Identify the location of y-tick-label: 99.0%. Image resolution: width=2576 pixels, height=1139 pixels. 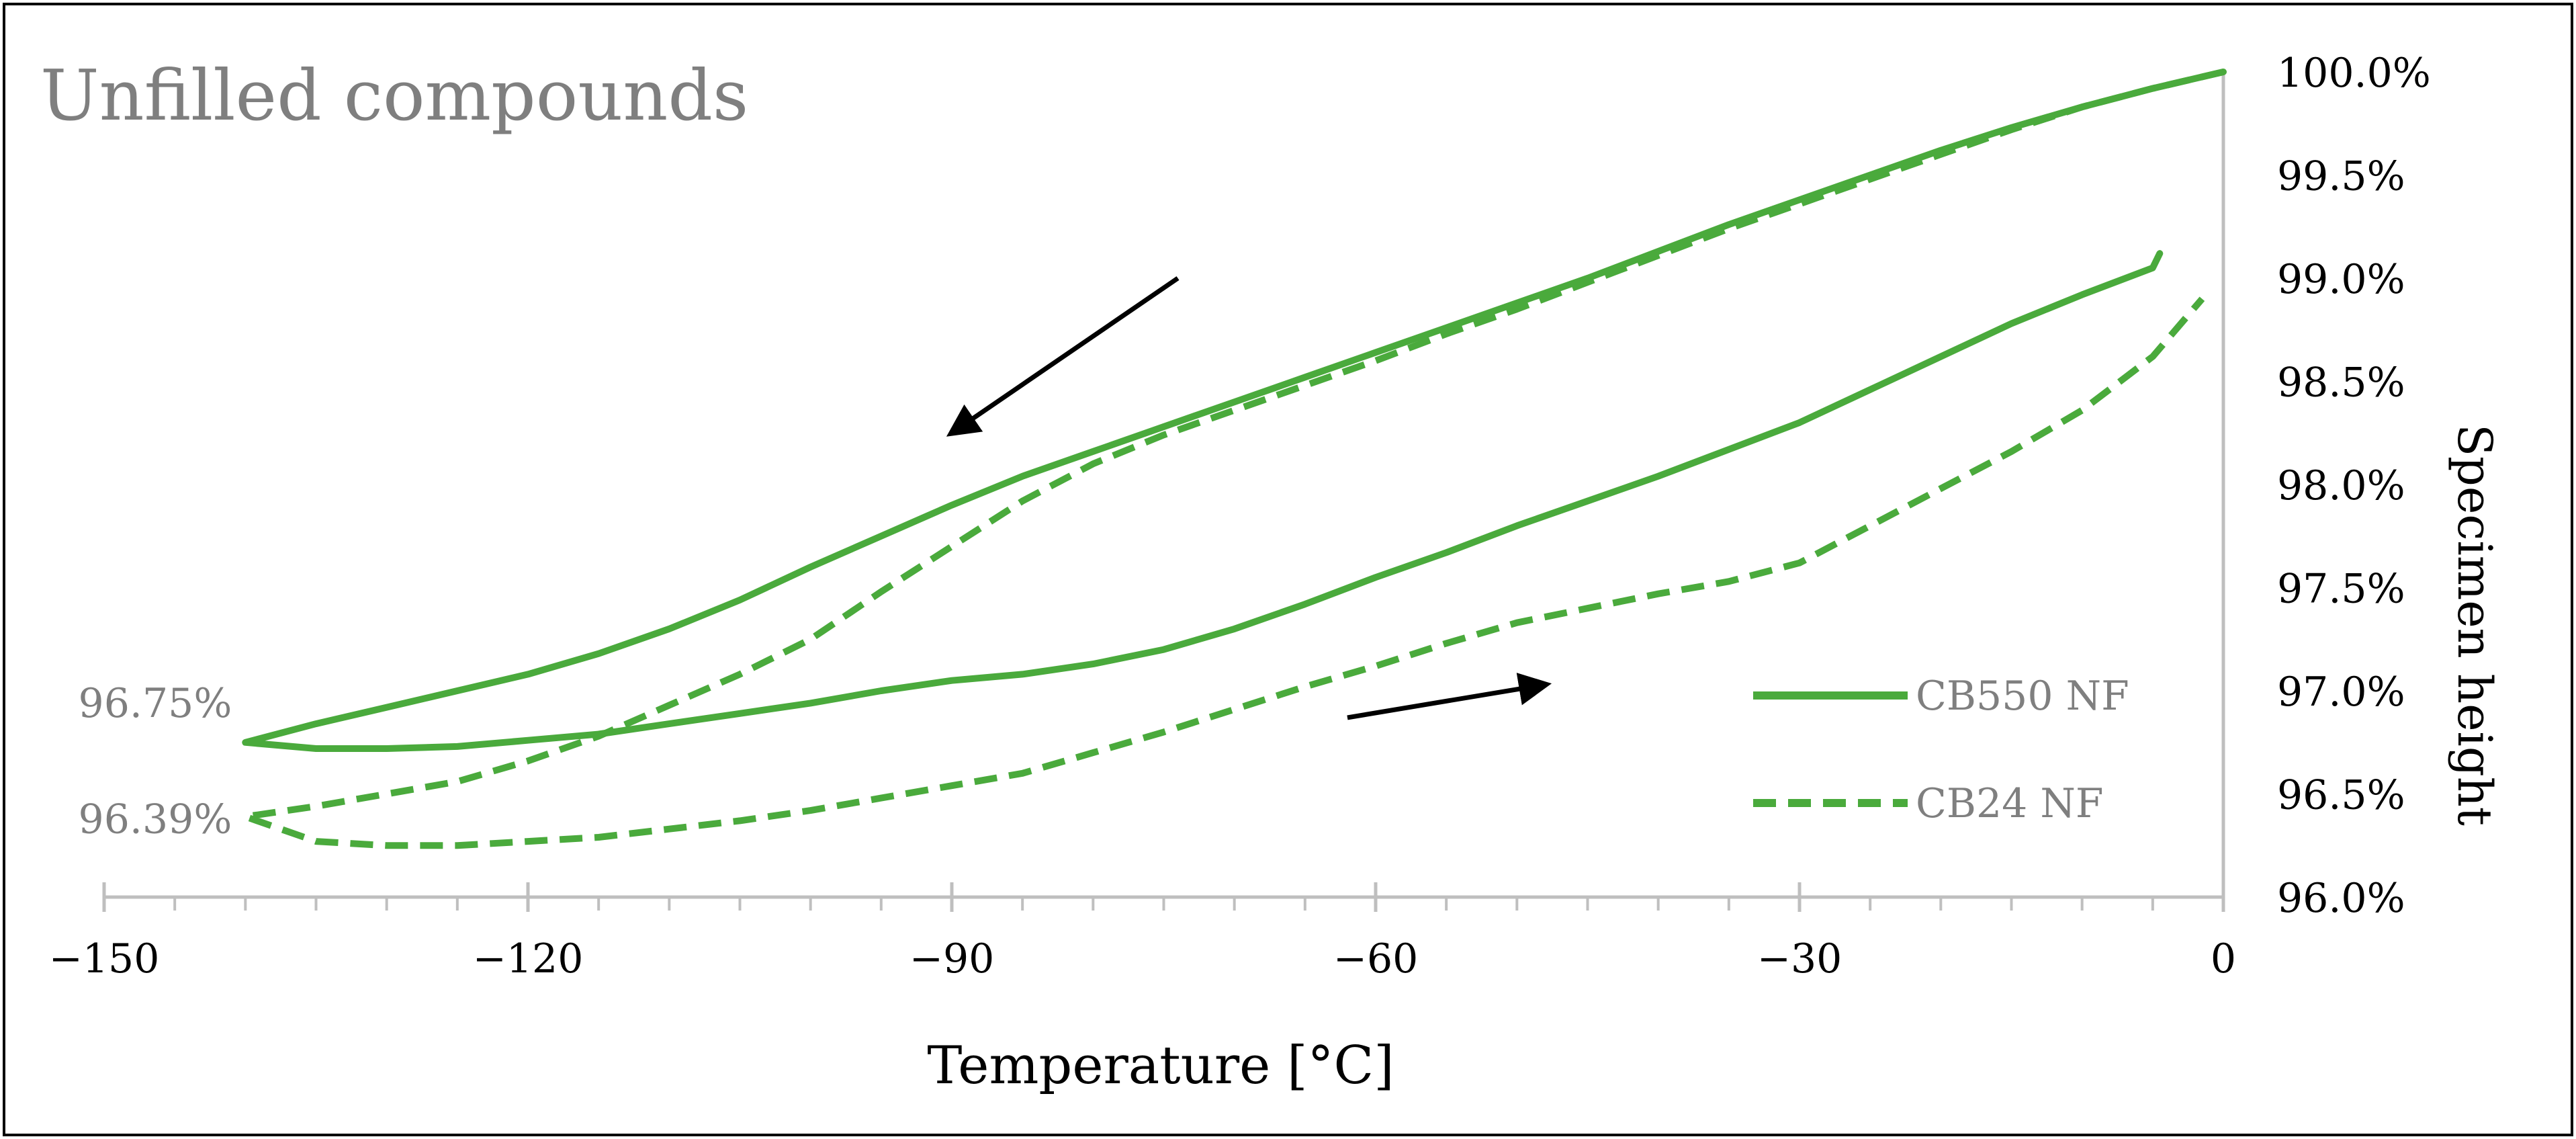
(2341, 279).